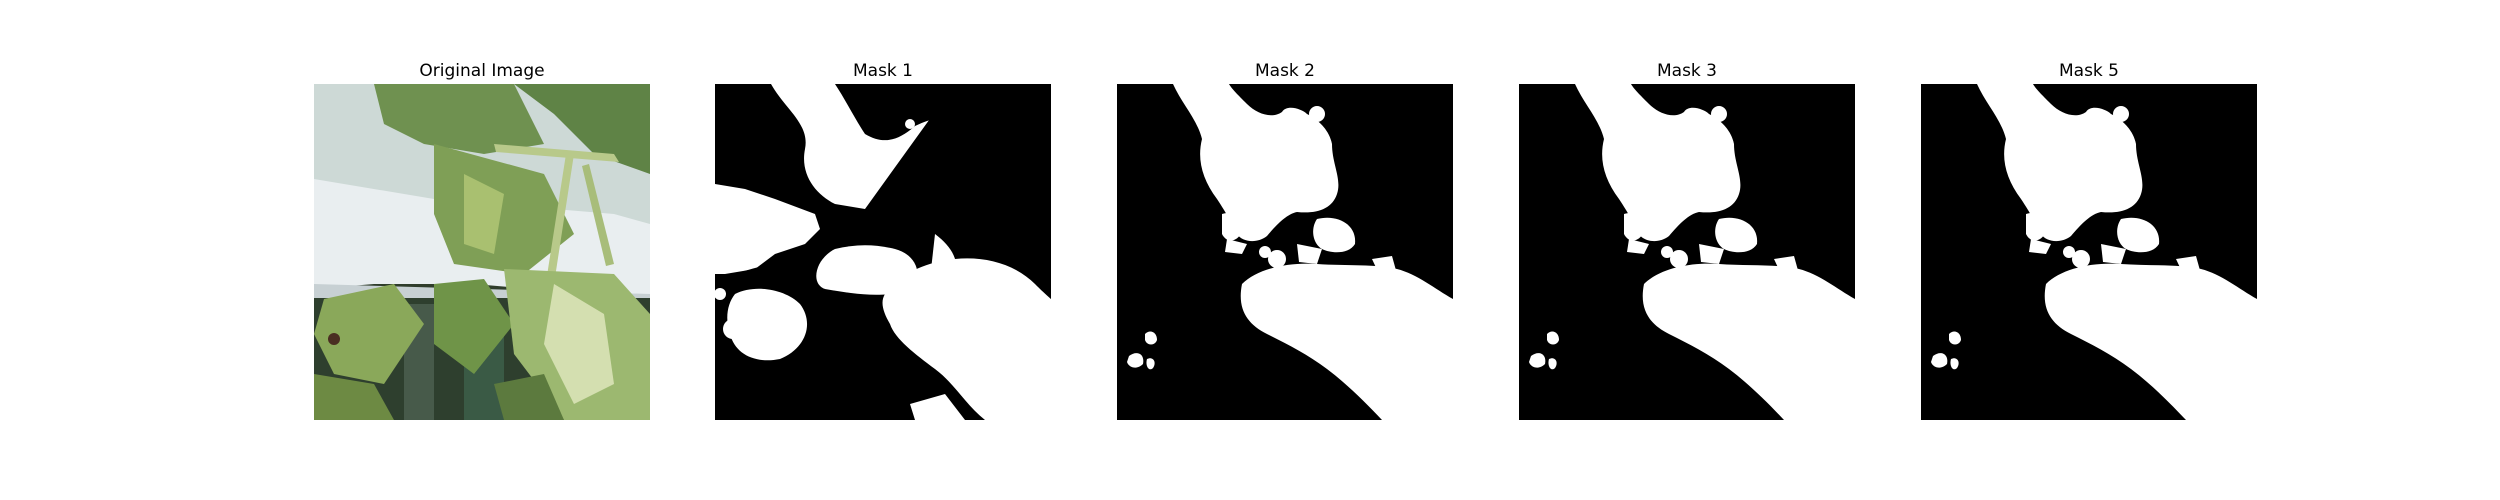 The height and width of the screenshot is (500, 2500). I want to click on panel-mask-1: Mask 1, so click(883, 239).